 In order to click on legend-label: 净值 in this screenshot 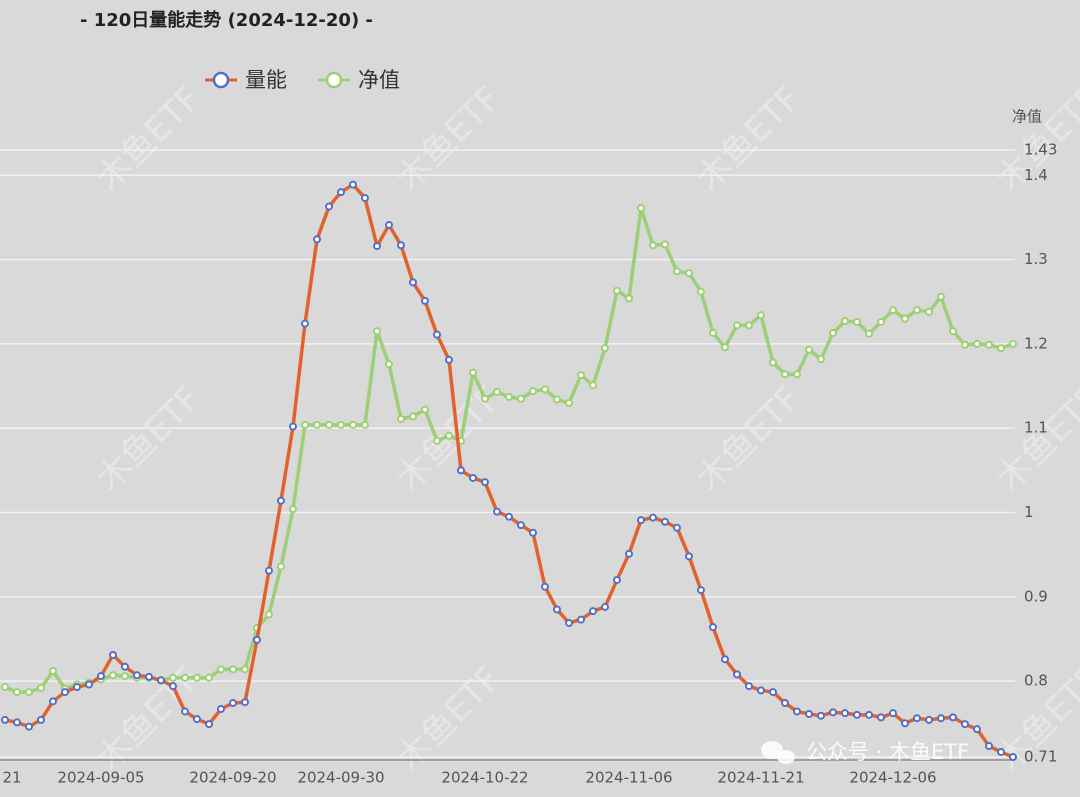, I will do `click(379, 80)`.